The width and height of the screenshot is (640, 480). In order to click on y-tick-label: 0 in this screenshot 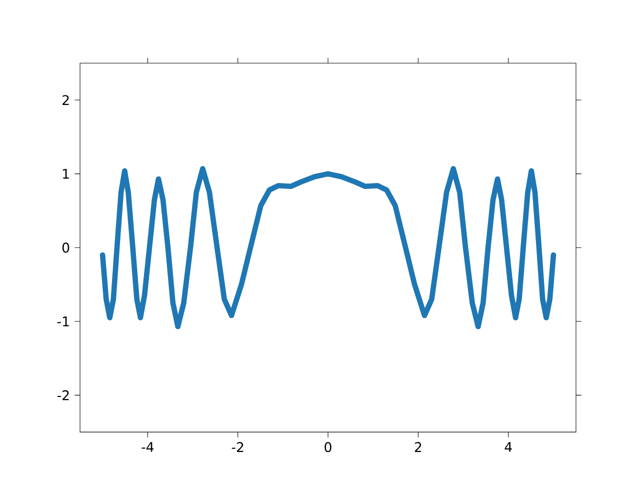, I will do `click(66, 247)`.